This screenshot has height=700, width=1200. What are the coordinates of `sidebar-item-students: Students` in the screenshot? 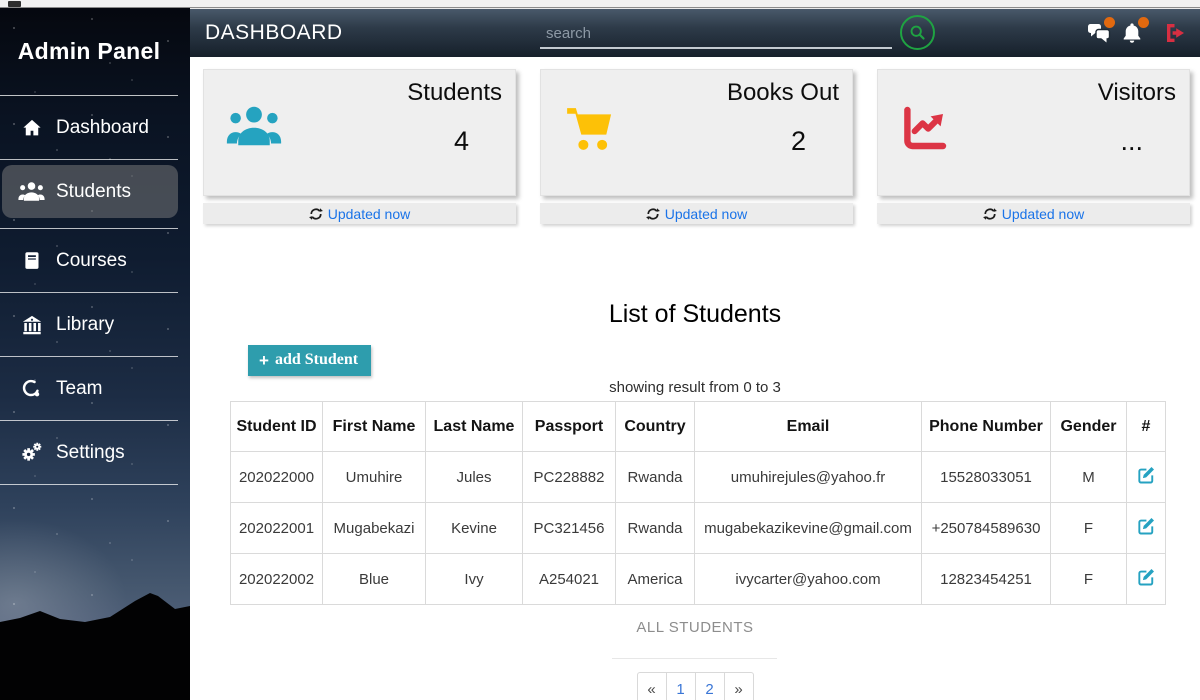 It's located at (89, 197).